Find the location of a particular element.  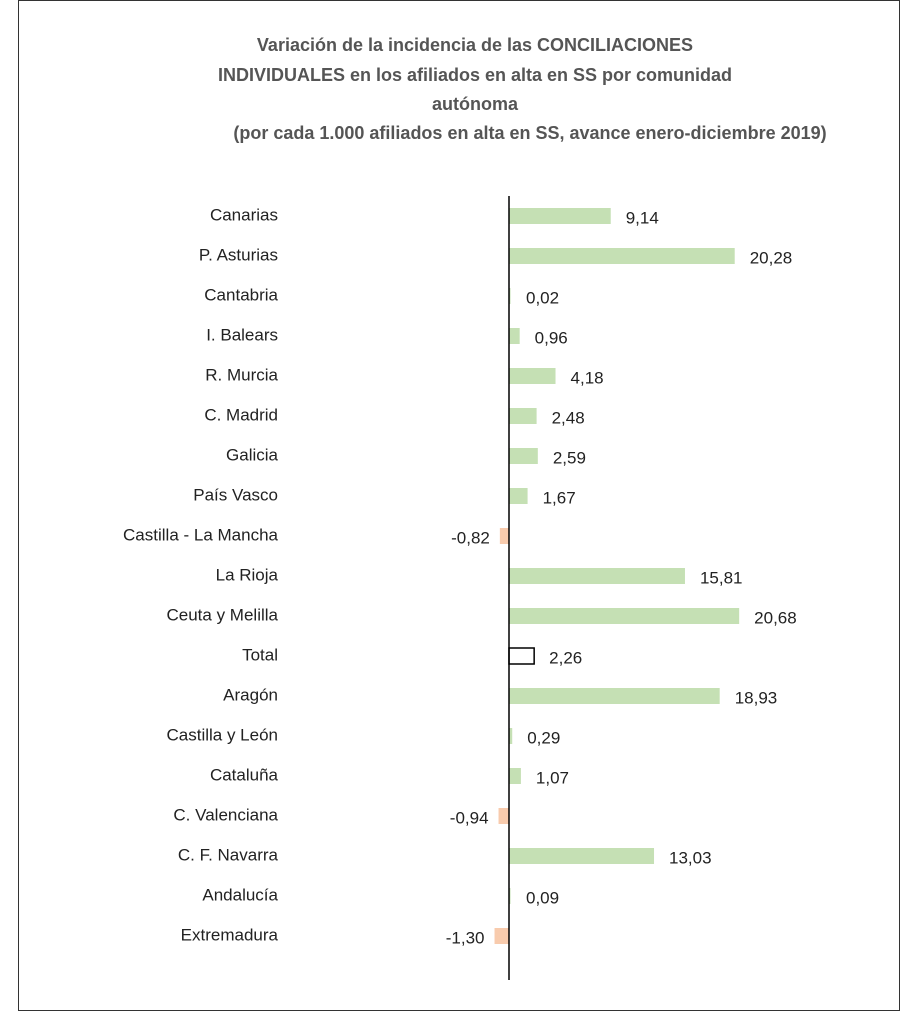

category-label: La Rioja is located at coordinates (247, 574).